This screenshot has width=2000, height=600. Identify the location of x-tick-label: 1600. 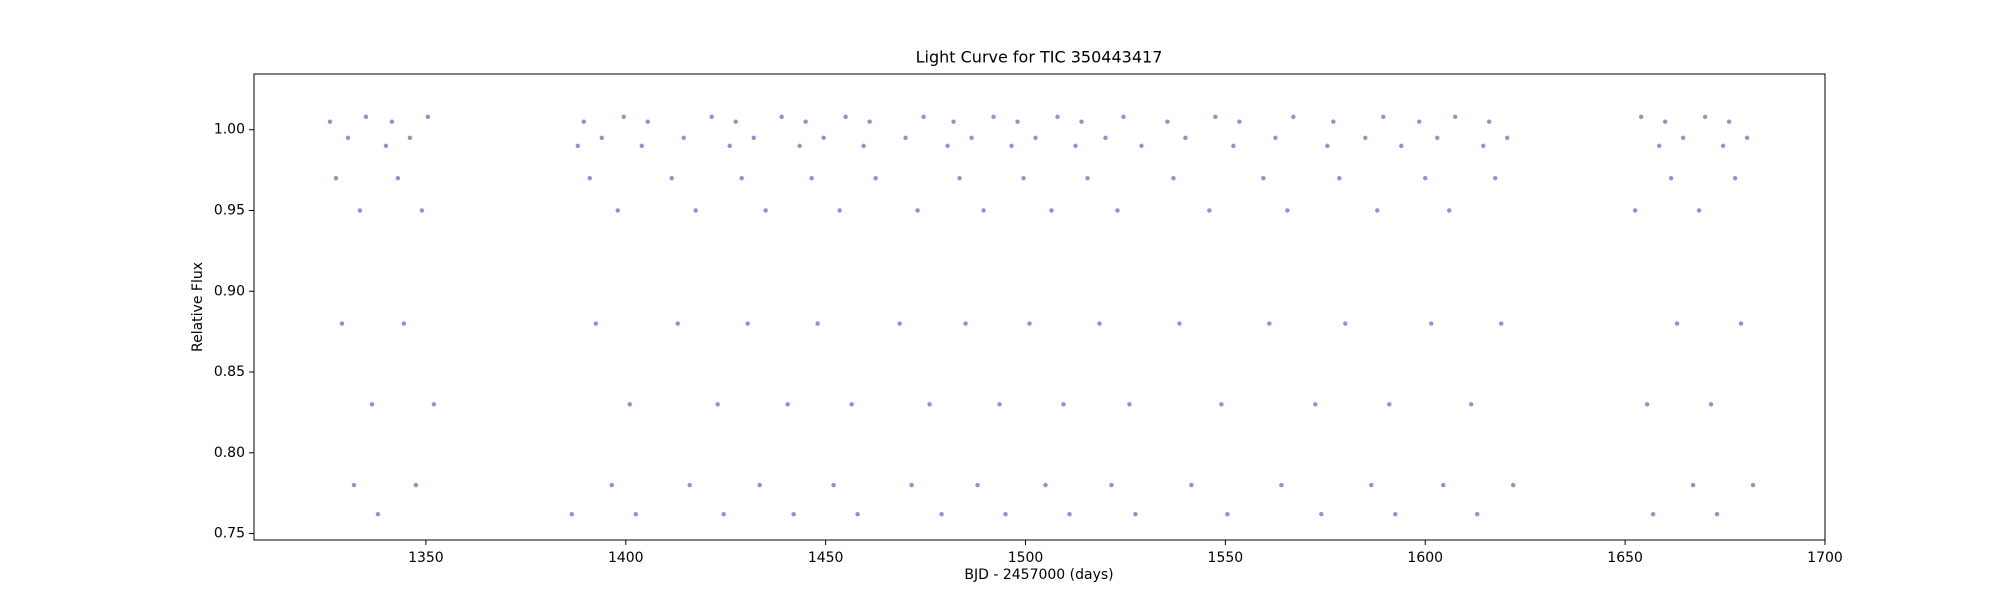
(1425, 558).